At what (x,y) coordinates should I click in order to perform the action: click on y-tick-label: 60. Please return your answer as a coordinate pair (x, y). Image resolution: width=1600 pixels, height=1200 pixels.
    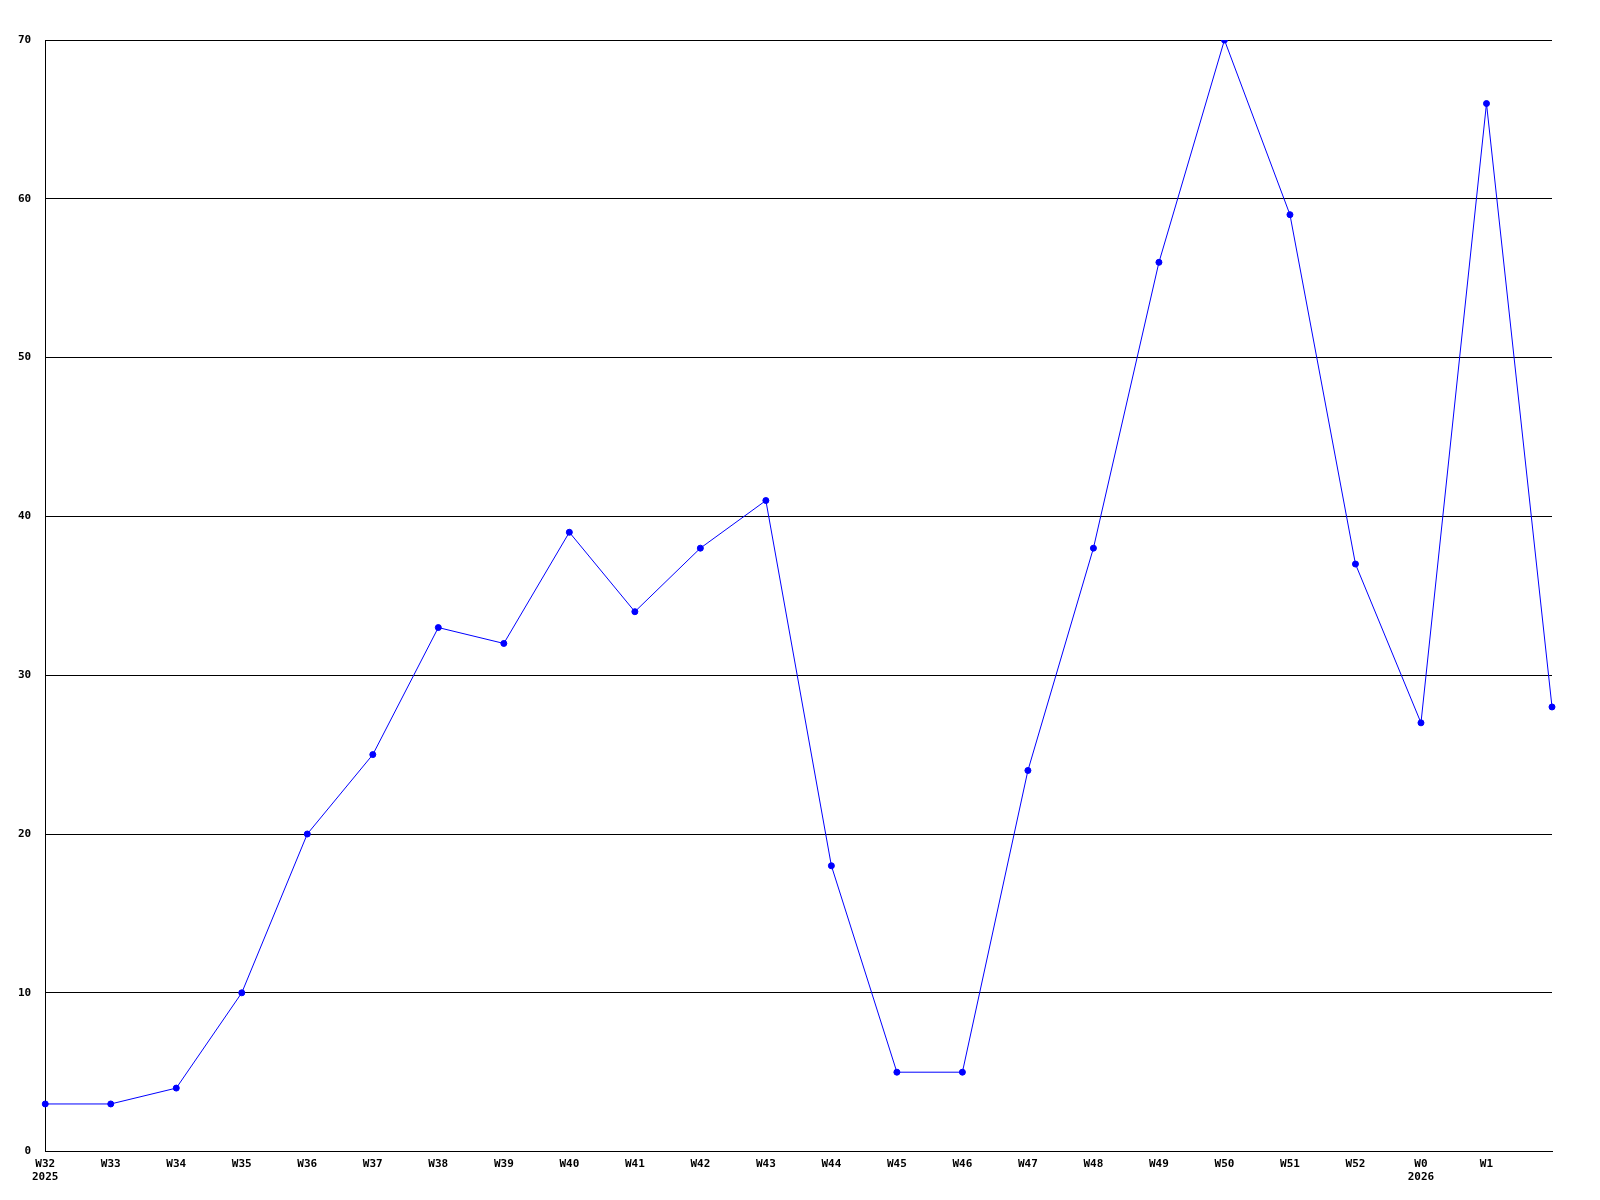
    Looking at the image, I should click on (25, 198).